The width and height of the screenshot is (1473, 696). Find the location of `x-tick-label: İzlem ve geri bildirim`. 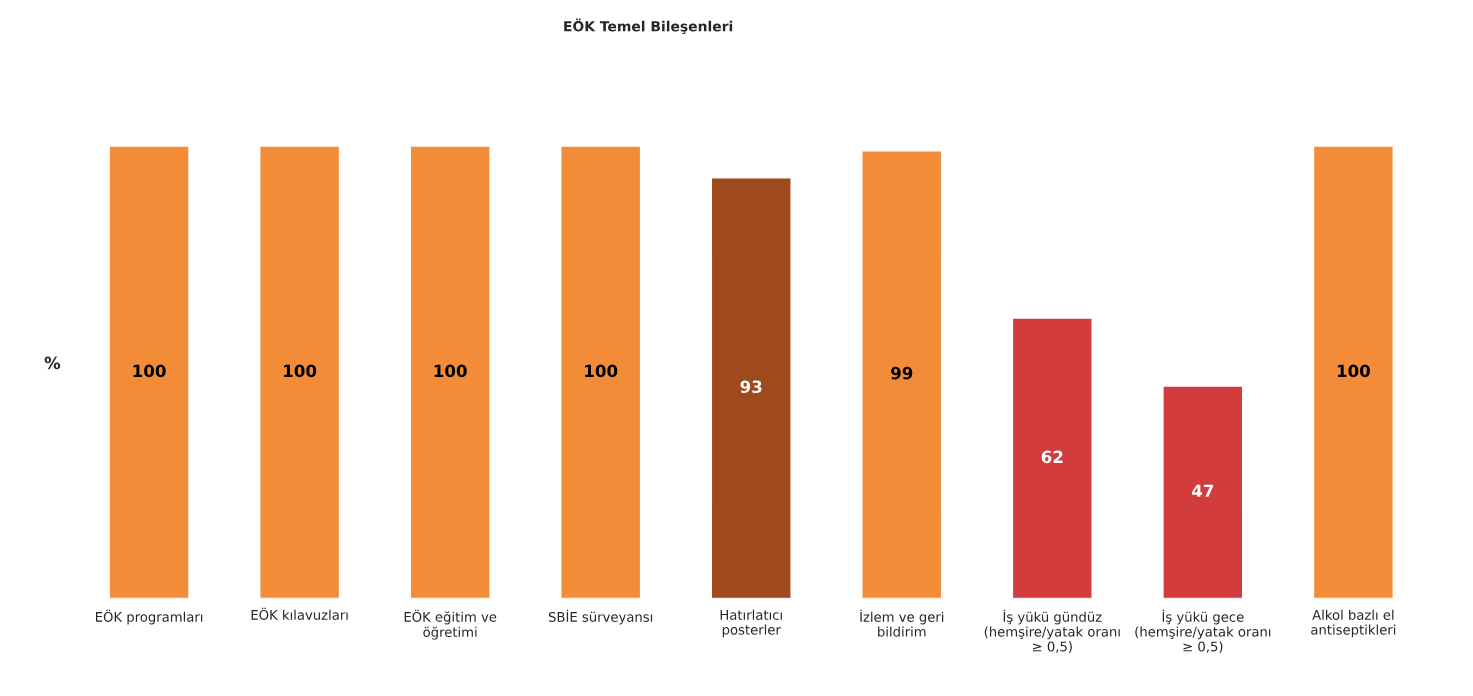

x-tick-label: İzlem ve geri bildirim is located at coordinates (902, 623).